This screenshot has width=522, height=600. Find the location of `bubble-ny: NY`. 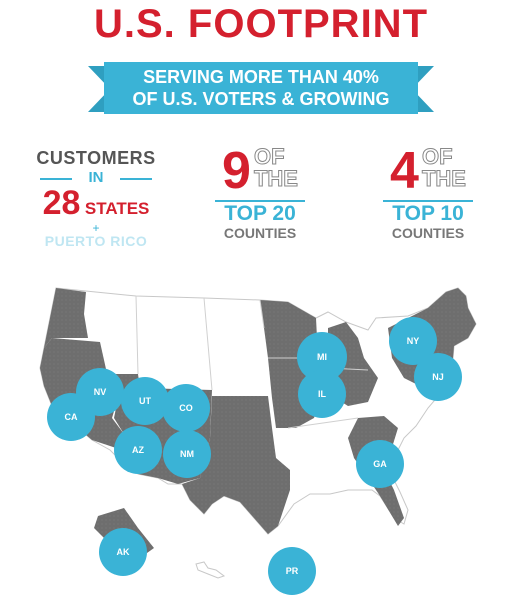

bubble-ny: NY is located at coordinates (413, 341).